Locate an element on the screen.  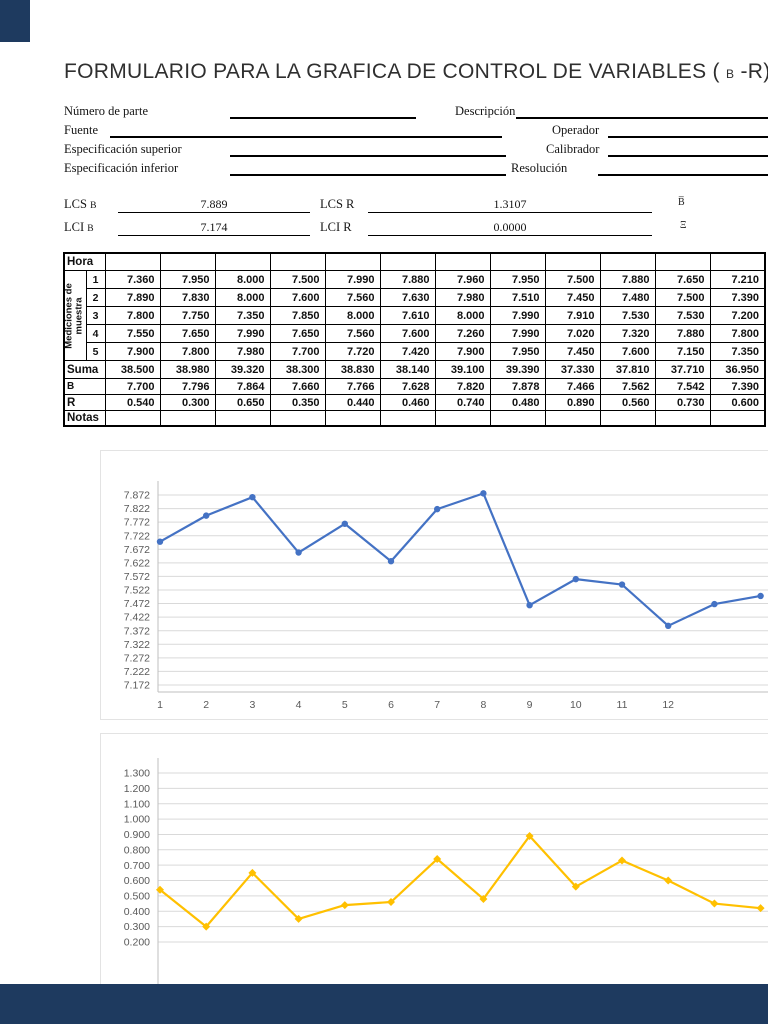
y-axis-label: 7.222 is located at coordinates (137, 672).